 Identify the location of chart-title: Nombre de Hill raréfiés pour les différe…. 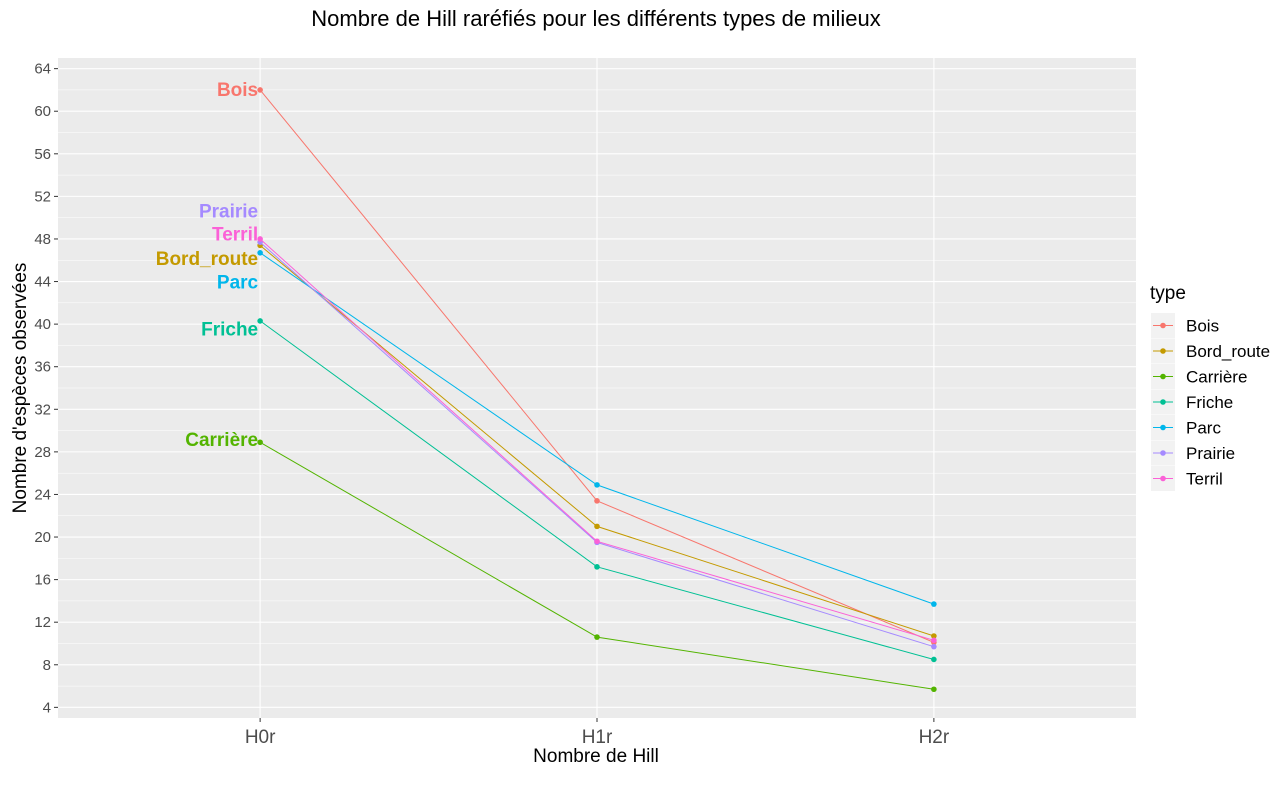
(595, 18).